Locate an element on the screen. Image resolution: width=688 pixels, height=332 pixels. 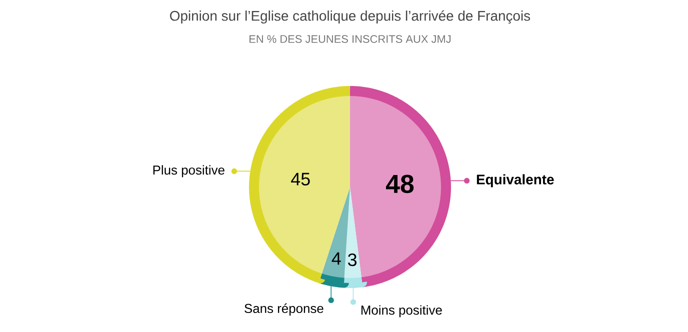
data-label: 45 is located at coordinates (300, 179).